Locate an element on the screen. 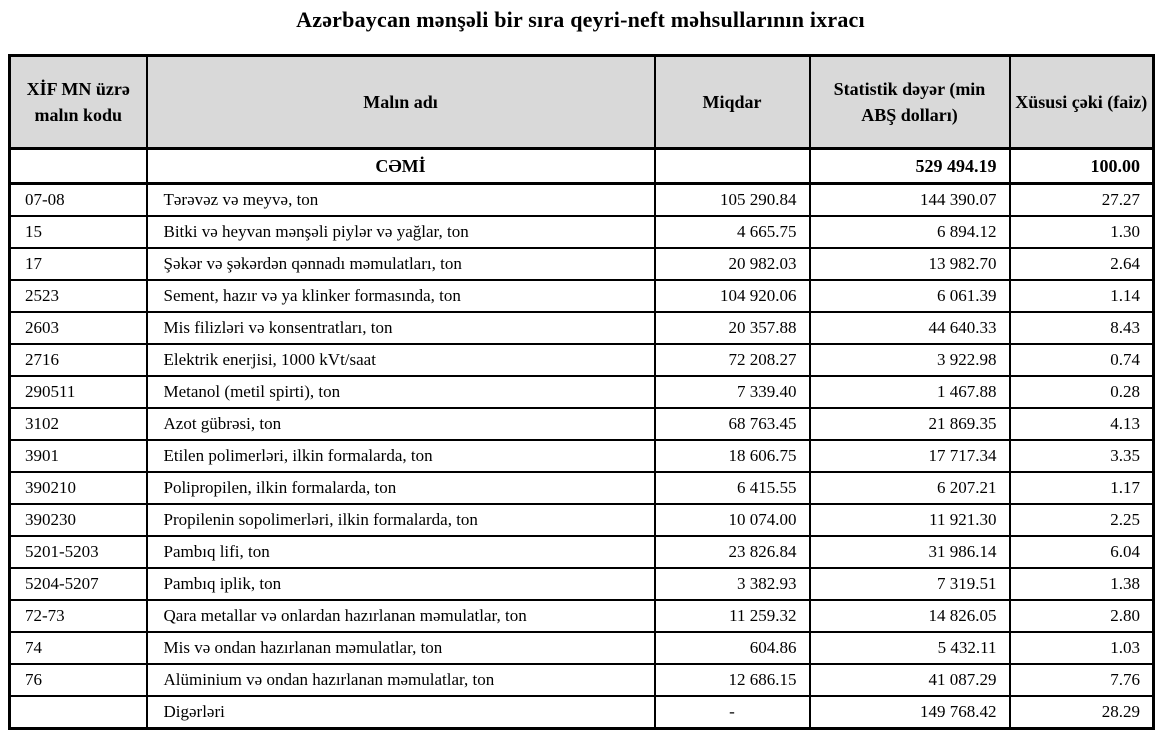 Image resolution: width=1161 pixels, height=747 pixels. cell-qty: 23 826.84 is located at coordinates (732, 552).